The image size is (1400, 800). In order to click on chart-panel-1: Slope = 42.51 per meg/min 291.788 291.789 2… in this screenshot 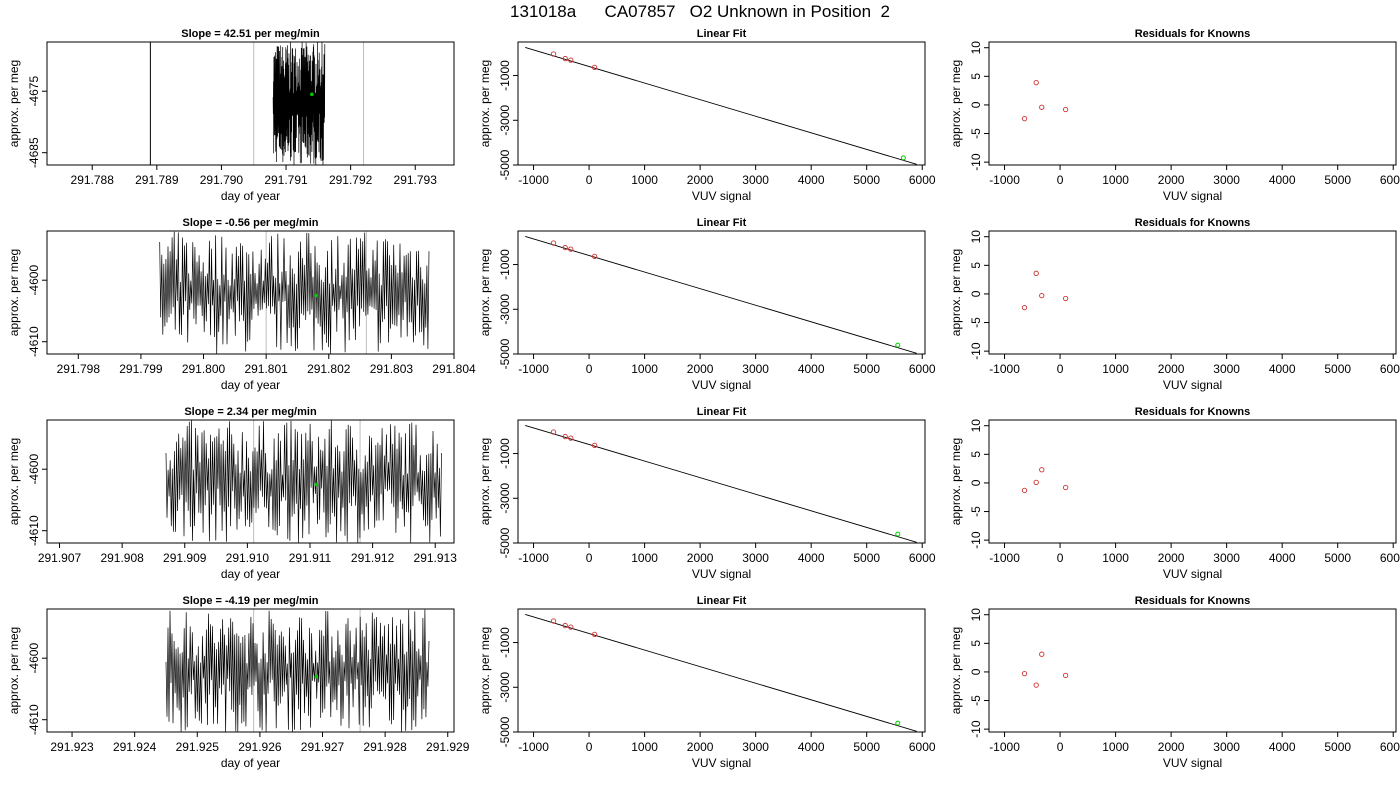, I will do `click(231, 115)`.